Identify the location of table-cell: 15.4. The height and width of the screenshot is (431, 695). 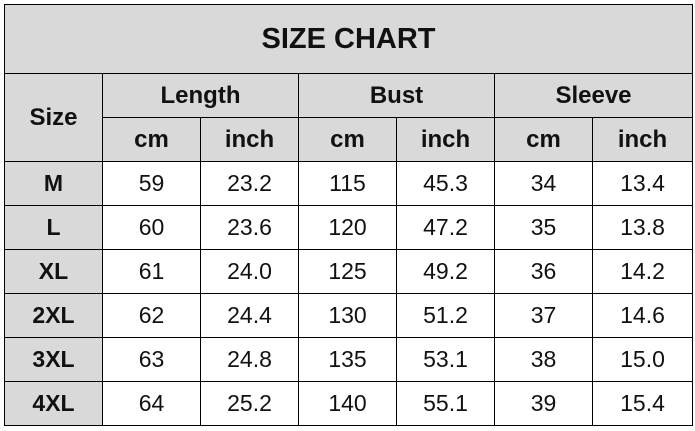
(642, 403).